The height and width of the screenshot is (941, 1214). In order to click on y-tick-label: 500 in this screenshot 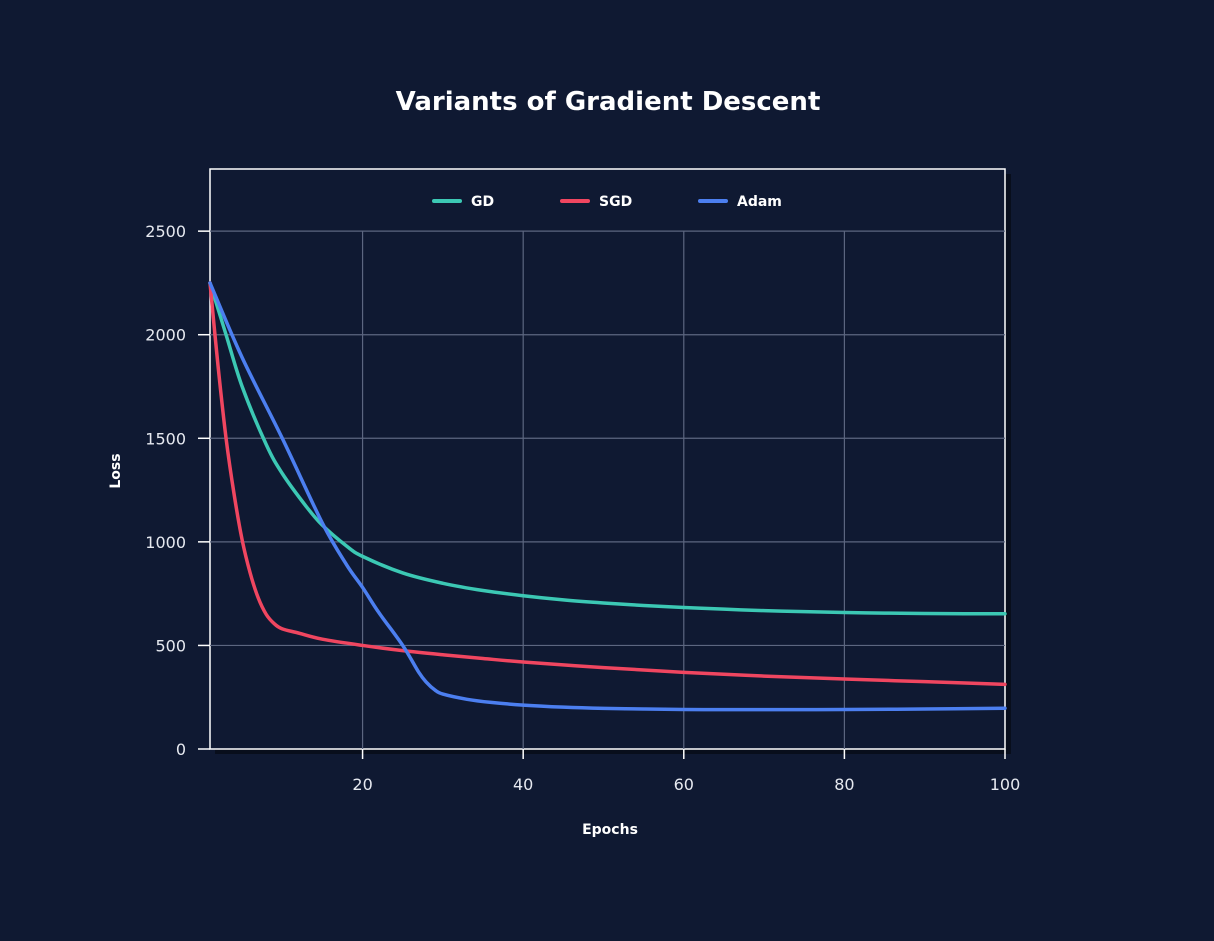, I will do `click(170, 645)`.